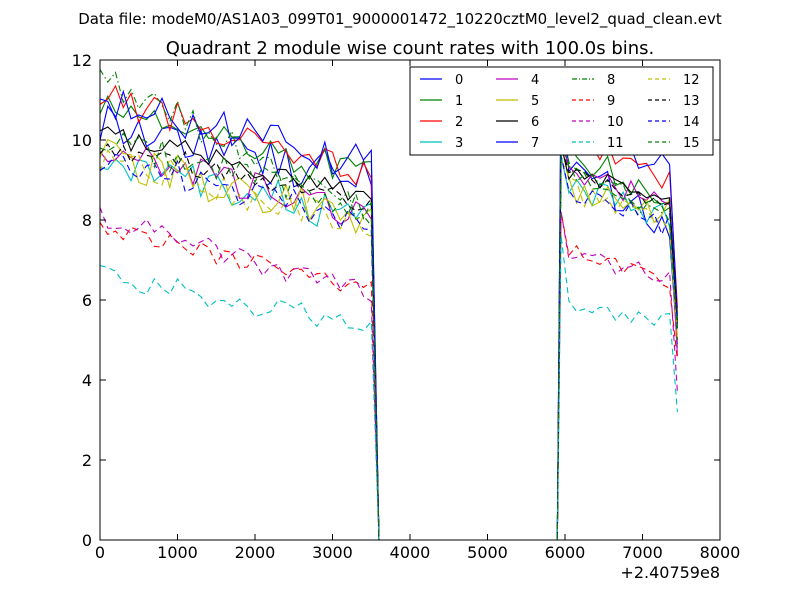 This screenshot has height=600, width=800. Describe the element at coordinates (691, 122) in the screenshot. I see `legend-label-14: 14` at that location.